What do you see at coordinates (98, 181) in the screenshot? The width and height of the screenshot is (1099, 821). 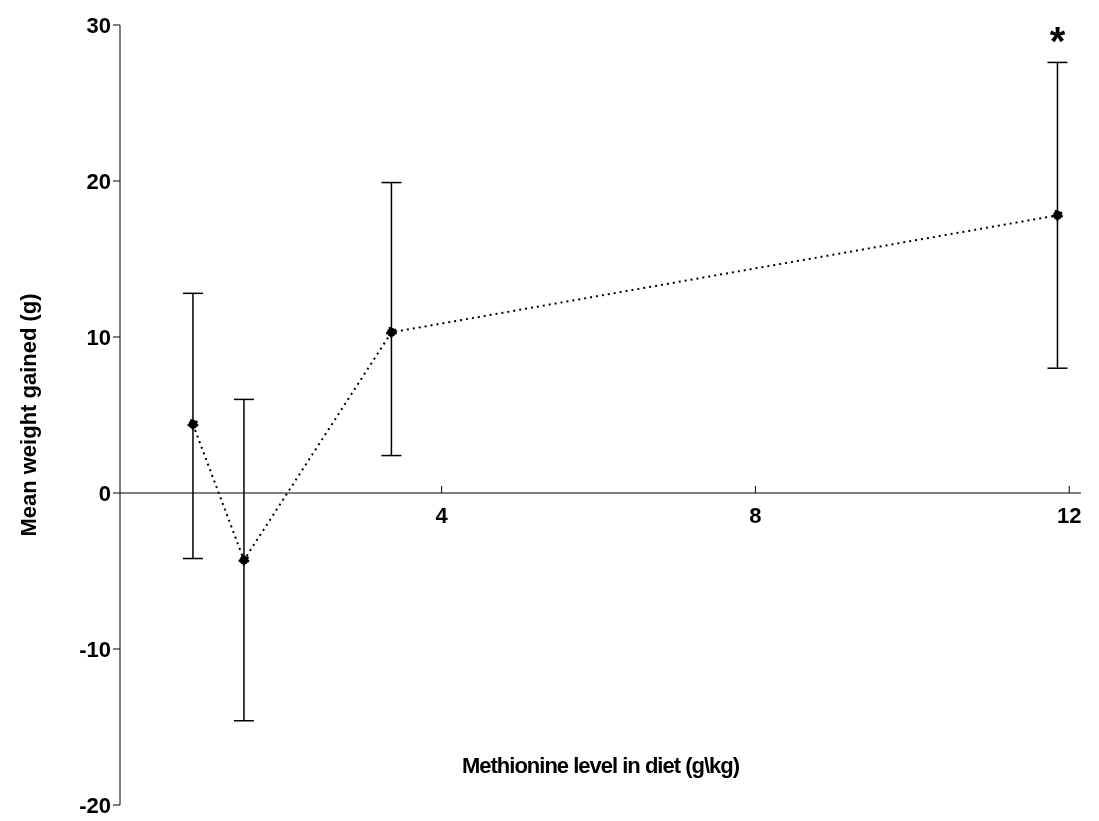 I see `y-tick-label: 20` at bounding box center [98, 181].